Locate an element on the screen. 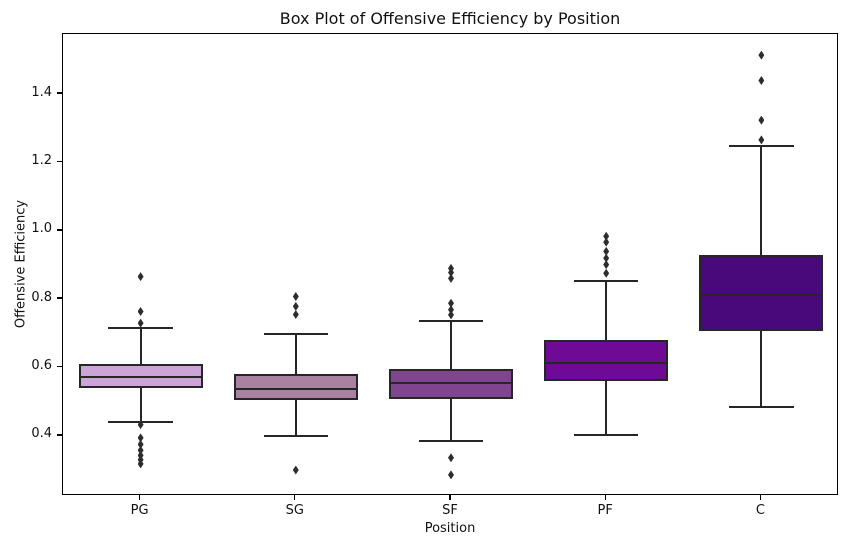 The width and height of the screenshot is (846, 547). x-tick-label-SG: SG is located at coordinates (294, 510).